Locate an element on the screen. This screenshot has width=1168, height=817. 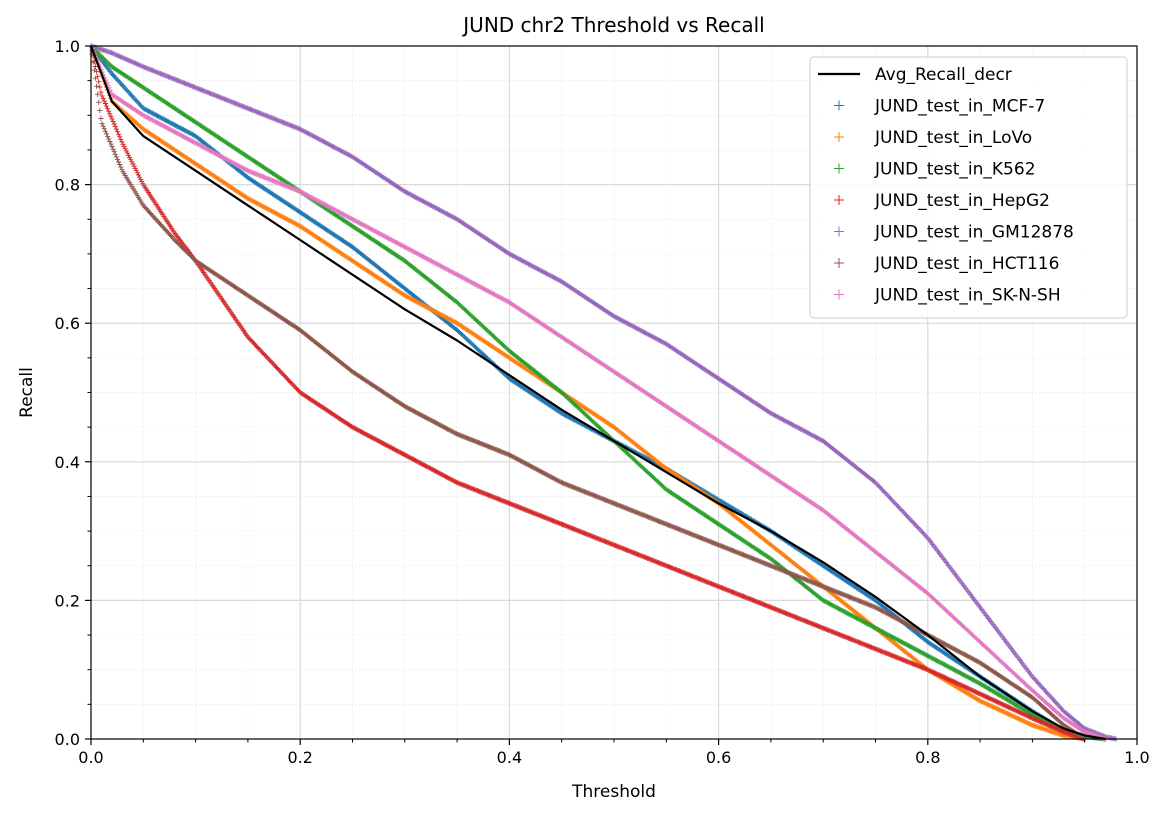
legend-entry: JUND_test_in_HepG2 is located at coordinates (942, 201).